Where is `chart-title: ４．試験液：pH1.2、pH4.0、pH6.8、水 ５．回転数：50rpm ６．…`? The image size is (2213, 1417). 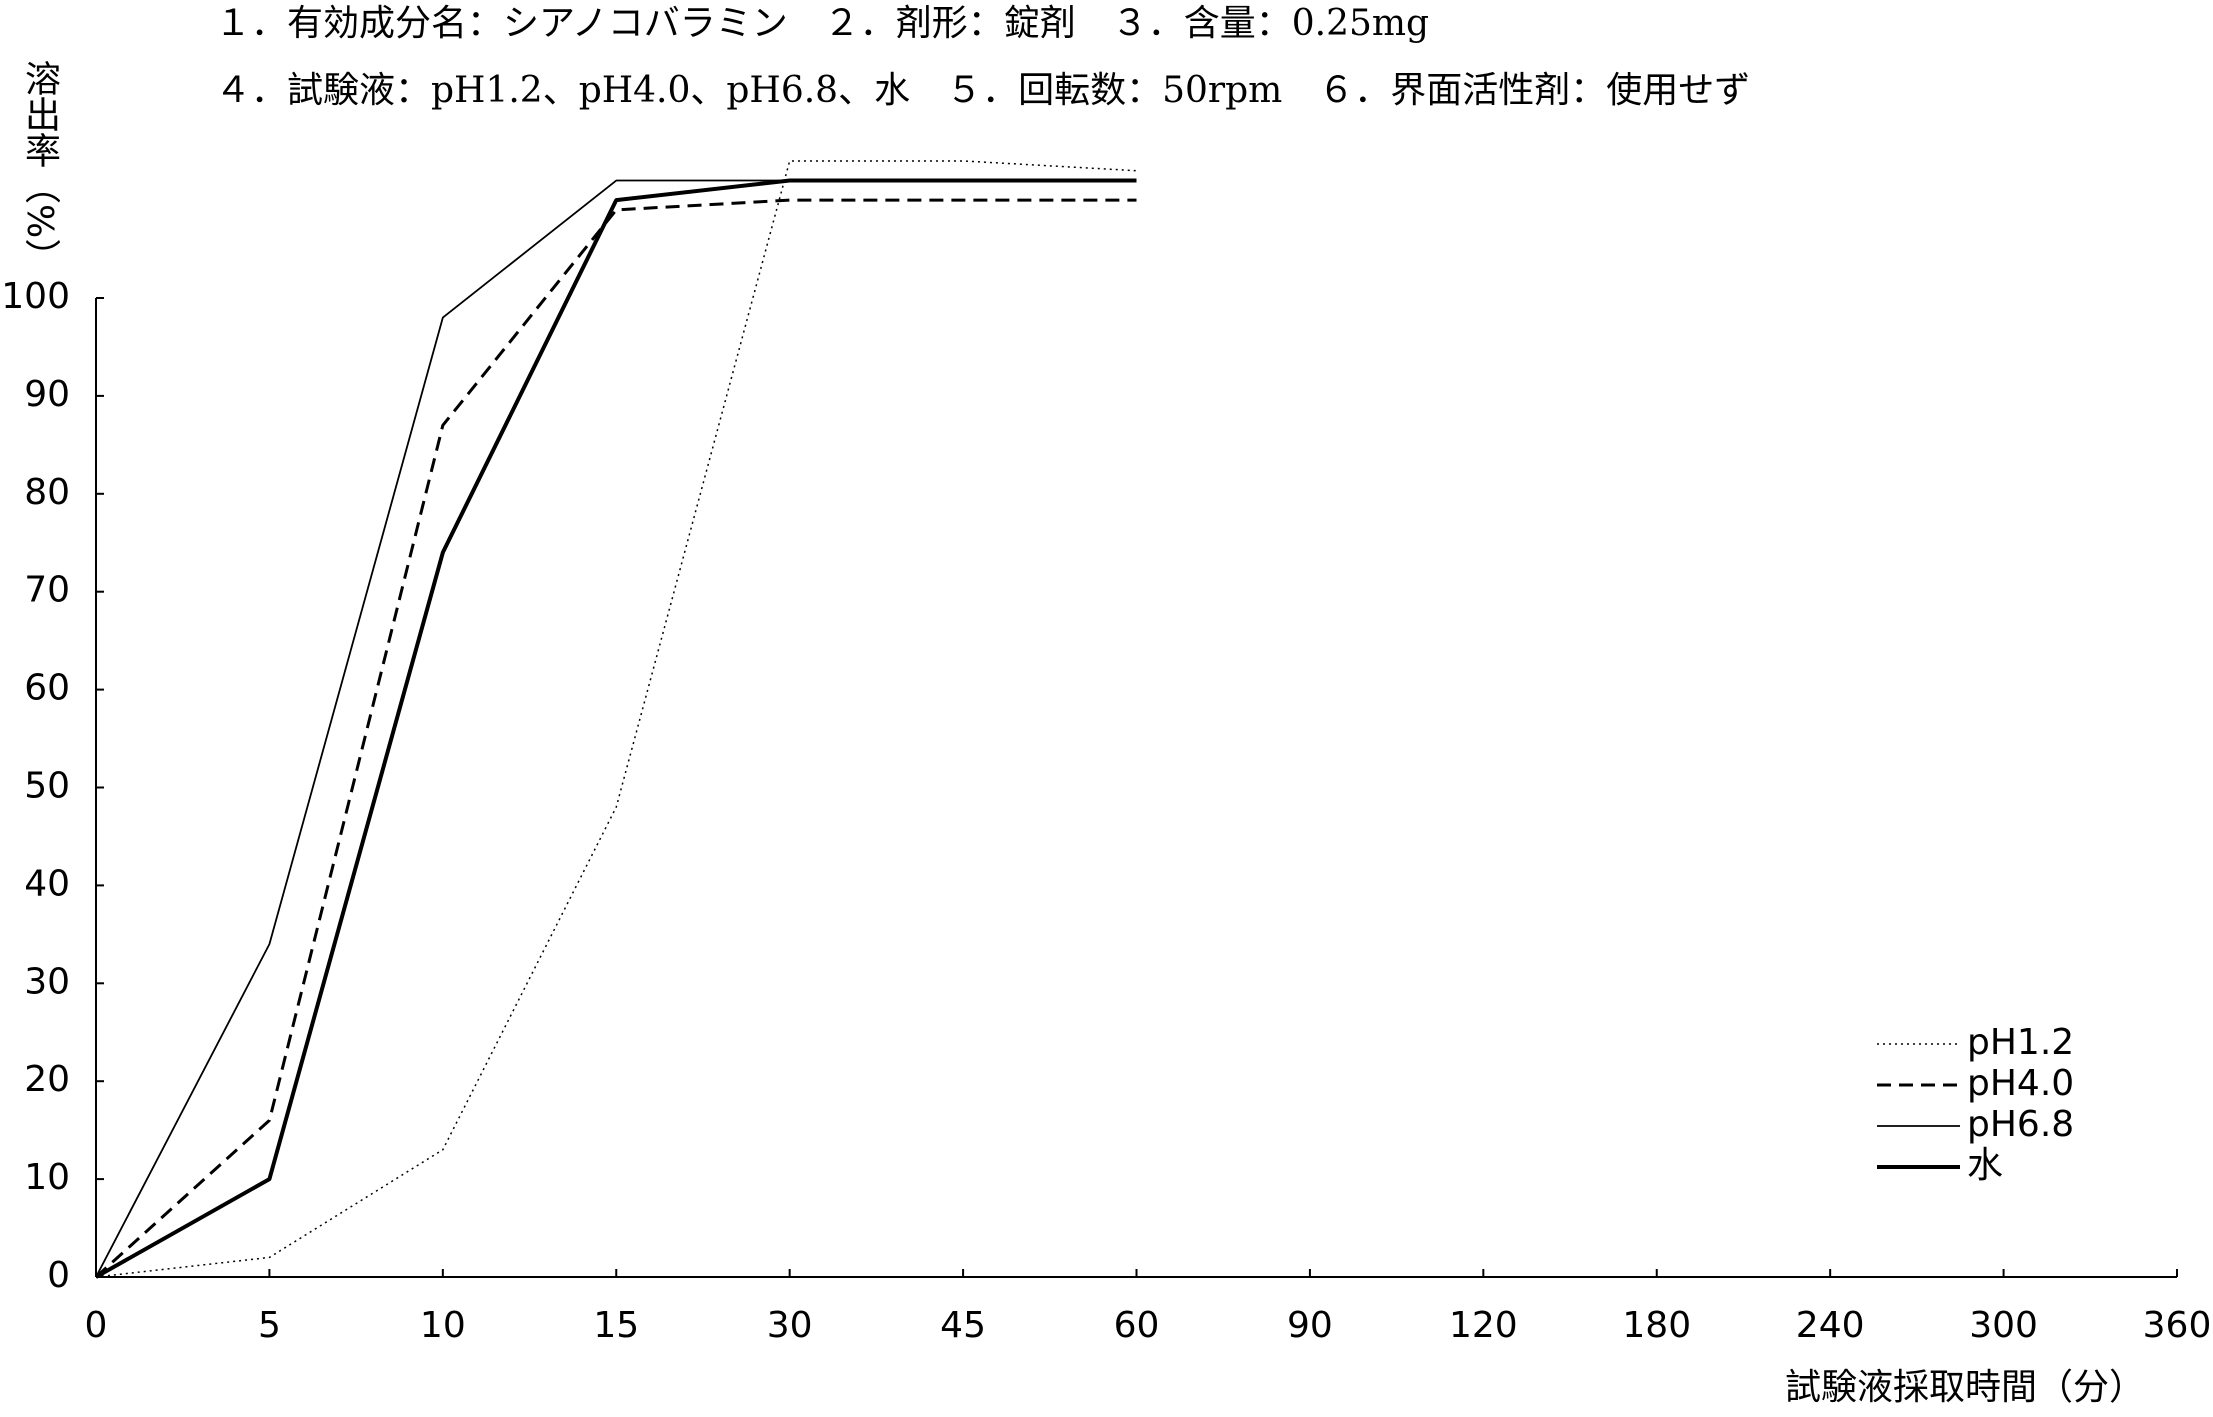
chart-title: ４．試験液：pH1.2、pH4.0、pH6.8、水 ５．回転数：50rpm ６．… is located at coordinates (982, 90).